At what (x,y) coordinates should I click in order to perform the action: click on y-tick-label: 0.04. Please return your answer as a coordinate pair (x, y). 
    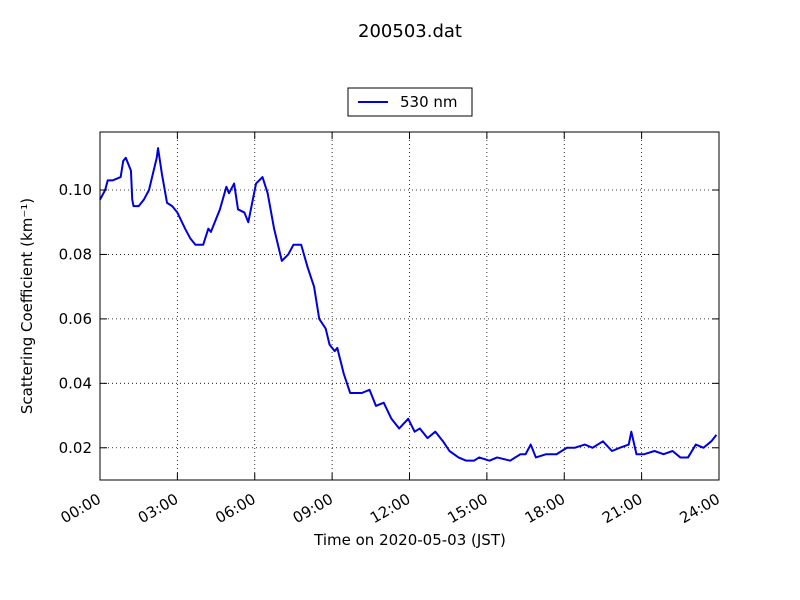
    Looking at the image, I should click on (75, 383).